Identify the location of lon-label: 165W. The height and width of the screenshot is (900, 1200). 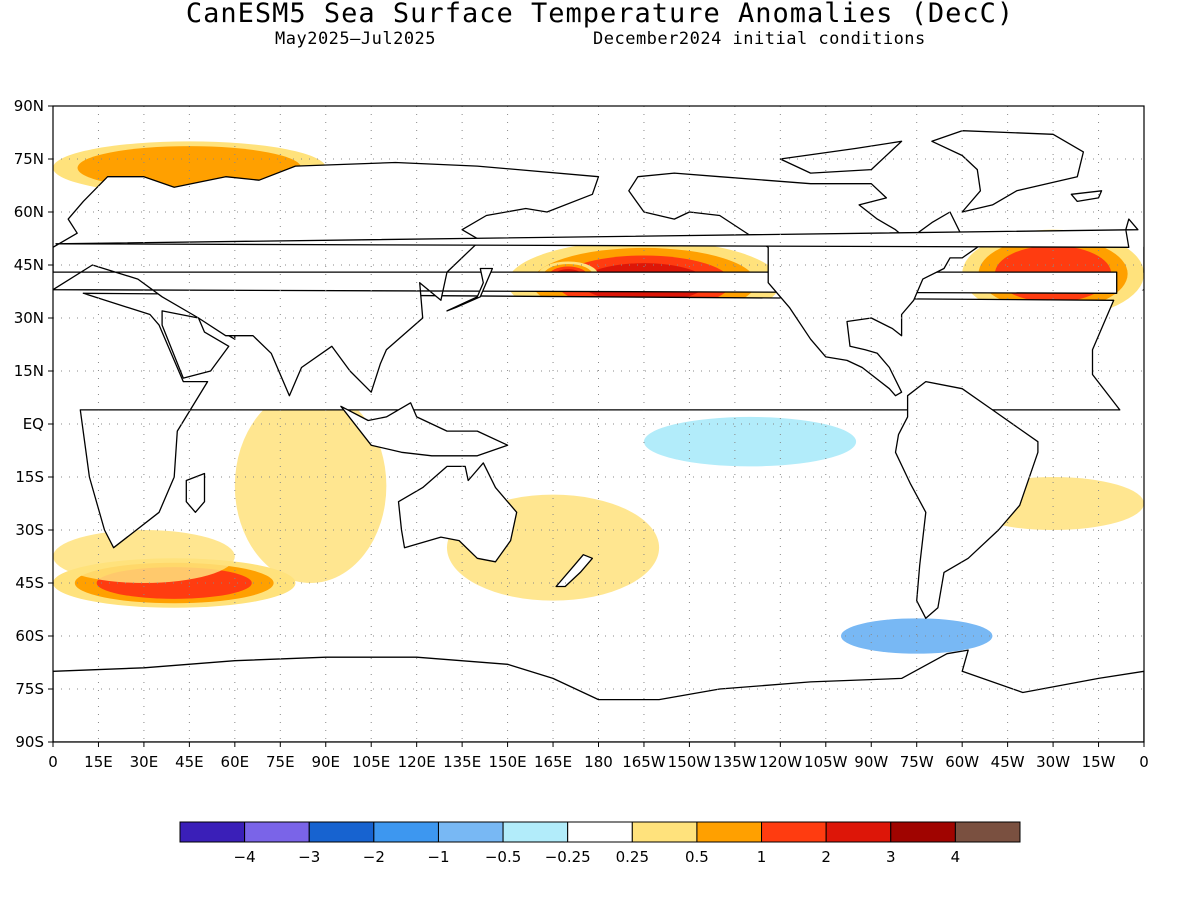
(644, 762).